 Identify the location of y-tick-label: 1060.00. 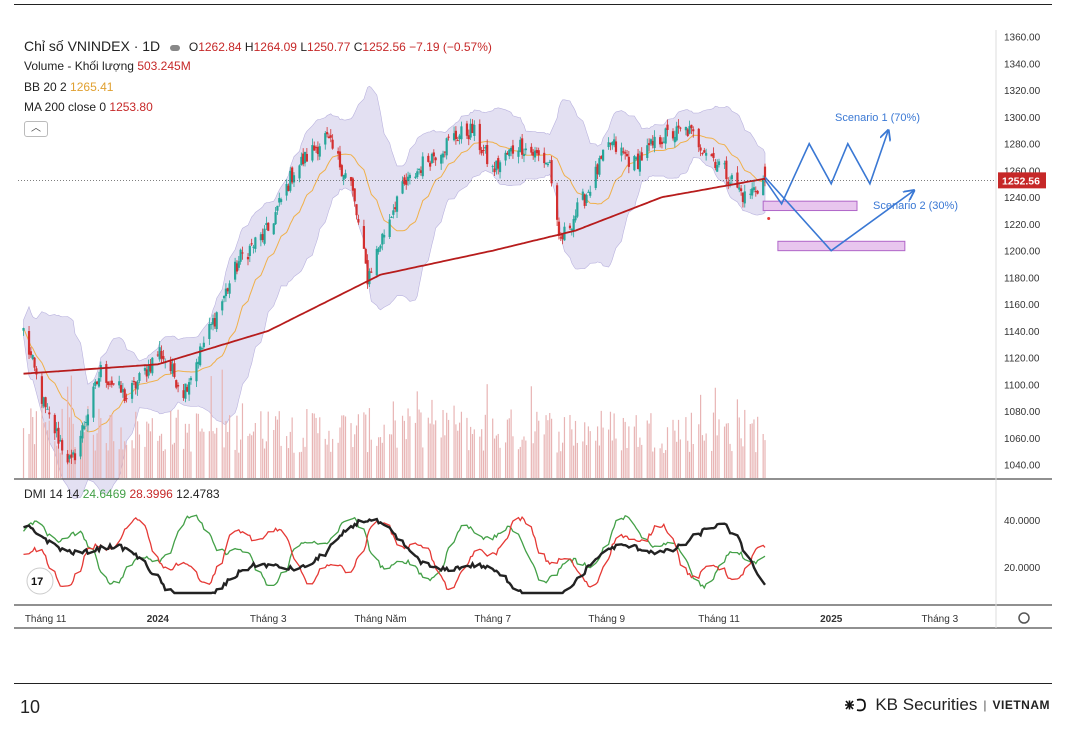
(1022, 439).